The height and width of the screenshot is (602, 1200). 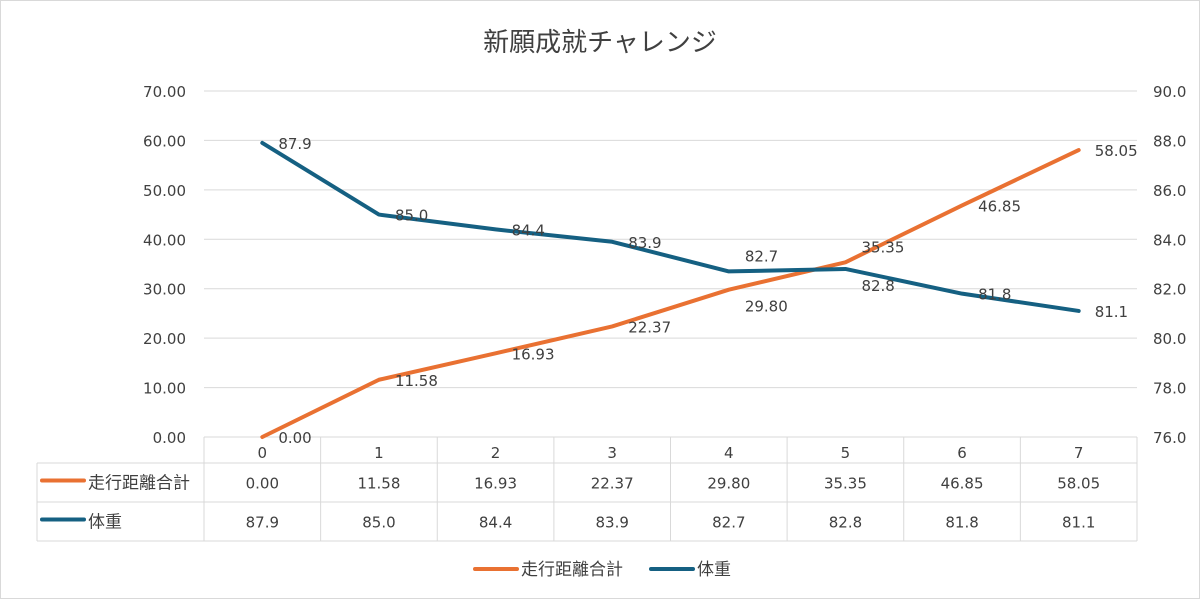 I want to click on data-label: 84.4, so click(x=528, y=230).